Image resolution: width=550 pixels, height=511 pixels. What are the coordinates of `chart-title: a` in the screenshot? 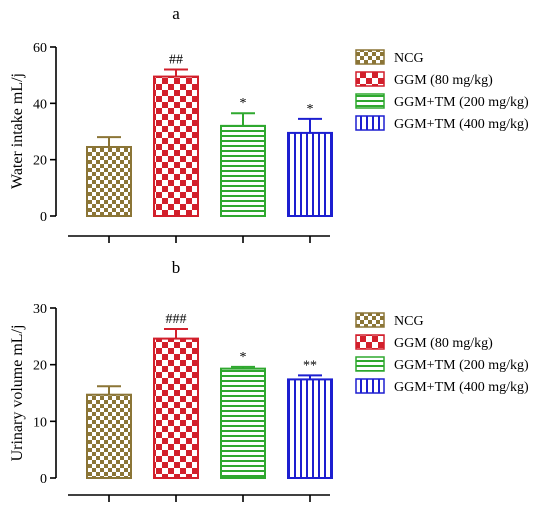 It's located at (176, 13).